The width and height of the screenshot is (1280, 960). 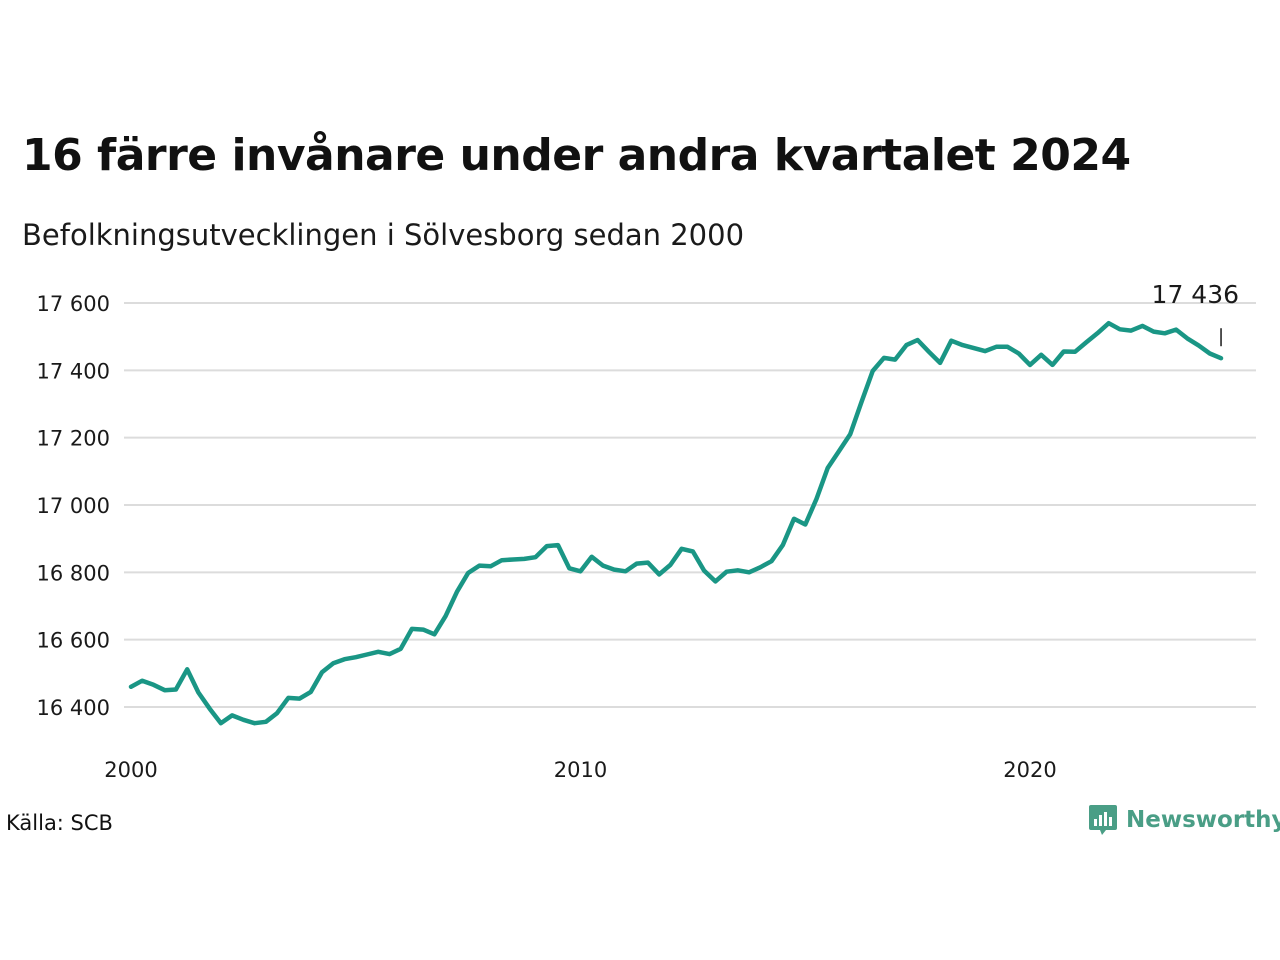 What do you see at coordinates (1195, 294) in the screenshot?
I see `end-value-label: 17 436` at bounding box center [1195, 294].